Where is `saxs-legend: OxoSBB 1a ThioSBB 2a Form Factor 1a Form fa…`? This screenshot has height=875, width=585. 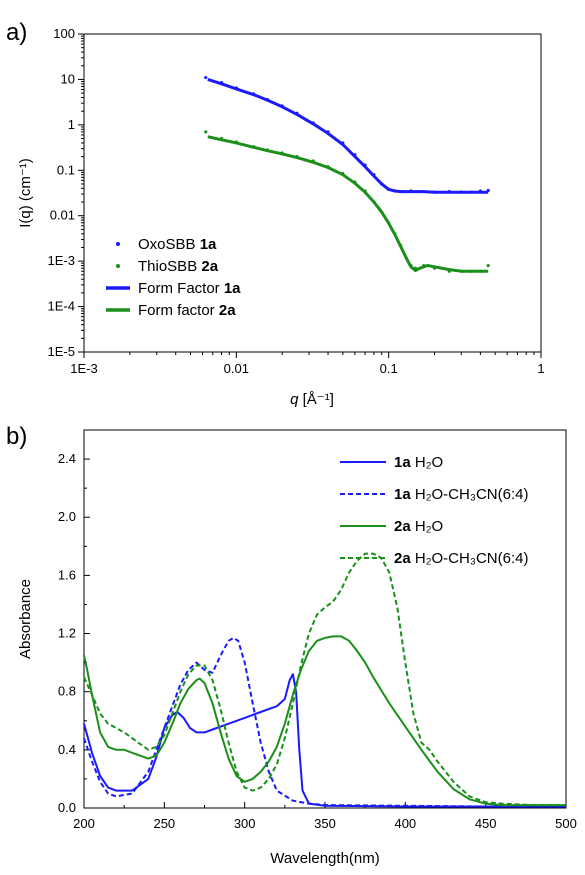
saxs-legend: OxoSBB 1a ThioSBB 2a Form Factor 1a Form fa… is located at coordinates (173, 277).